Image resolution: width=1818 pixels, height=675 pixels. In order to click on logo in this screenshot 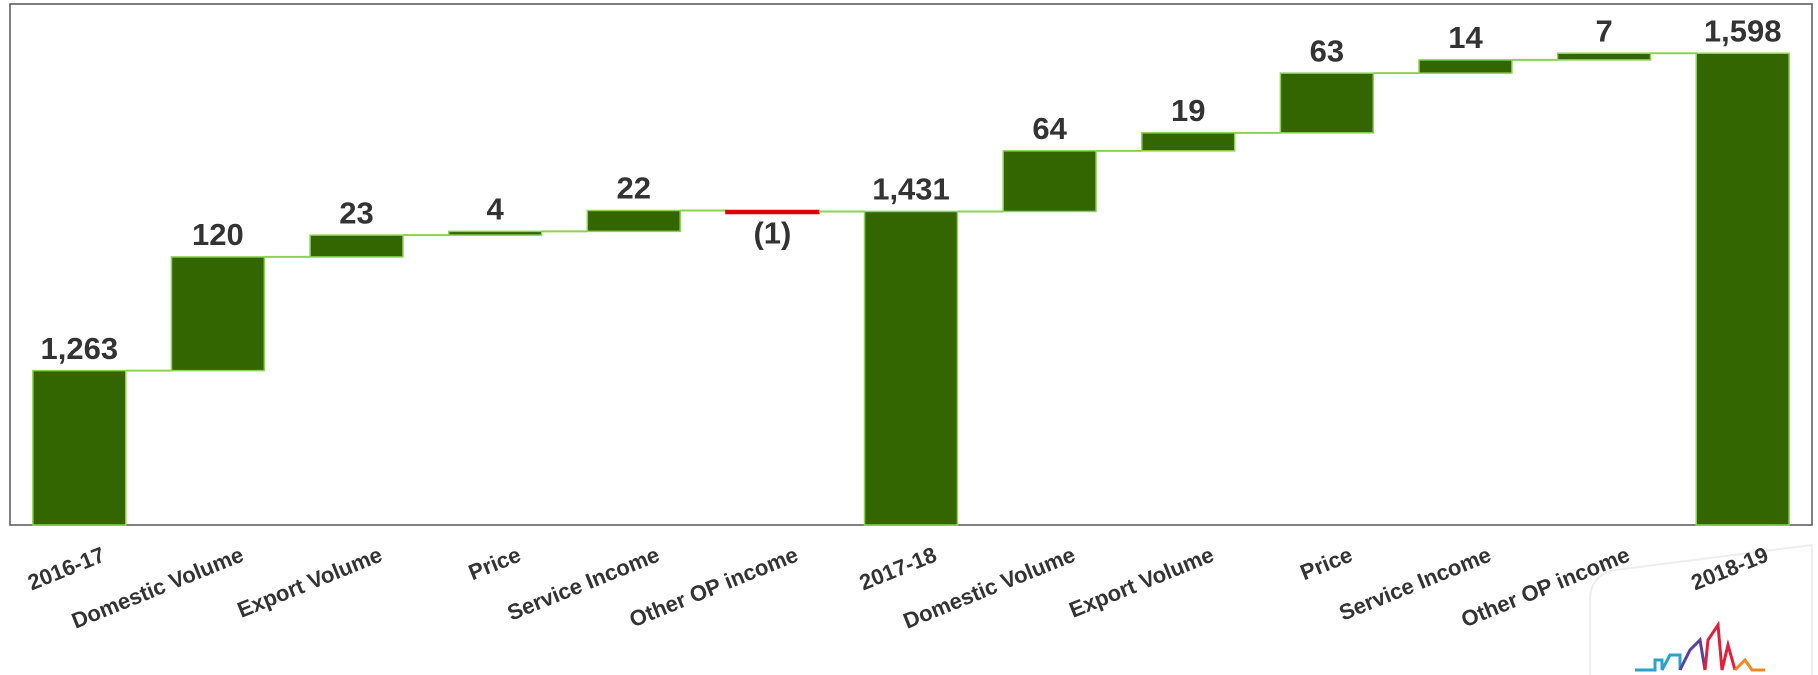, I will do `click(1701, 609)`.